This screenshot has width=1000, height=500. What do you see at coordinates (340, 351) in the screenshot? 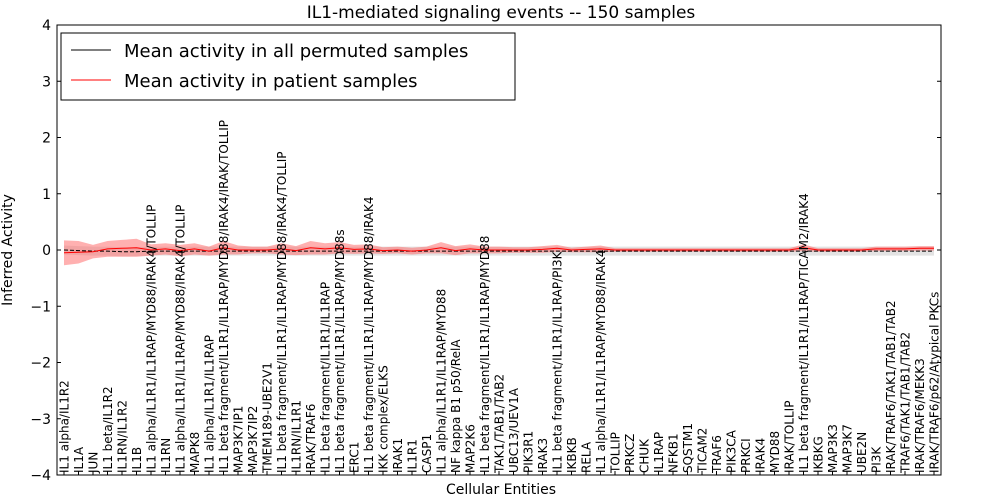
I see `x-tick-label: IL1 beta fragment/IL1R1/IL1RAP/MYD88s` at bounding box center [340, 351].